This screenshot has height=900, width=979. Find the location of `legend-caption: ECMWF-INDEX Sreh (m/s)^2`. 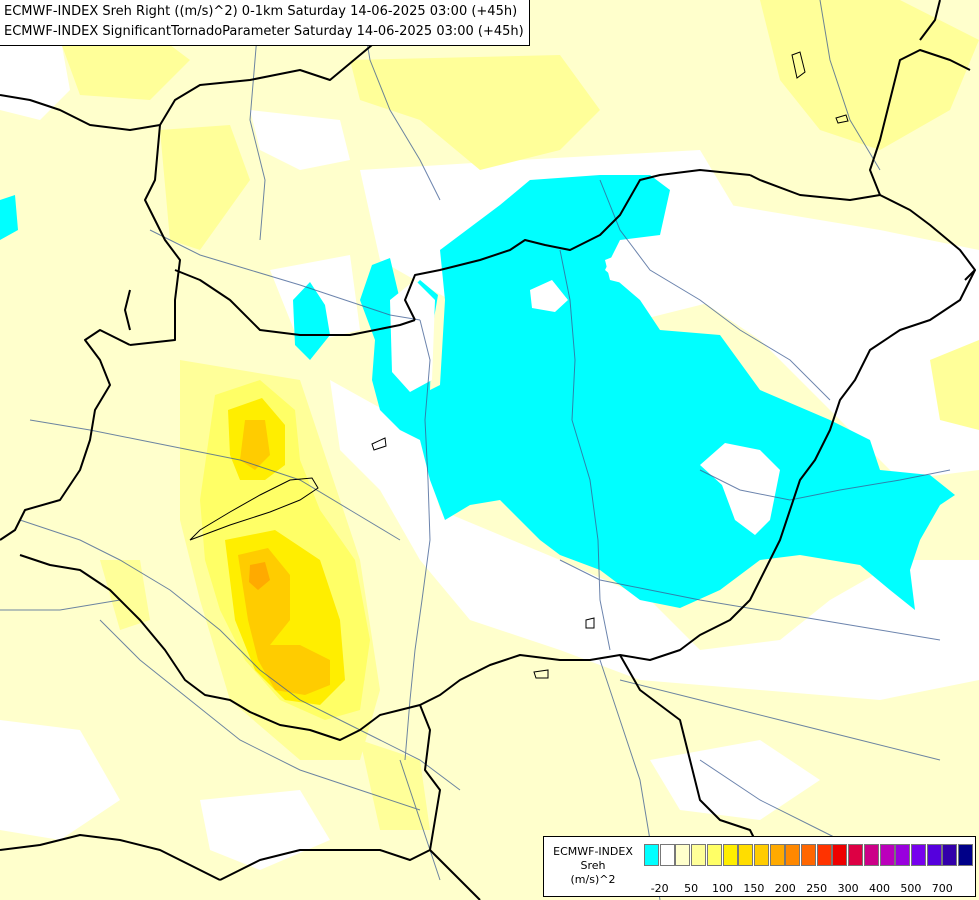

legend-caption: ECMWF-INDEX Sreh (m/s)^2 is located at coordinates (593, 866).